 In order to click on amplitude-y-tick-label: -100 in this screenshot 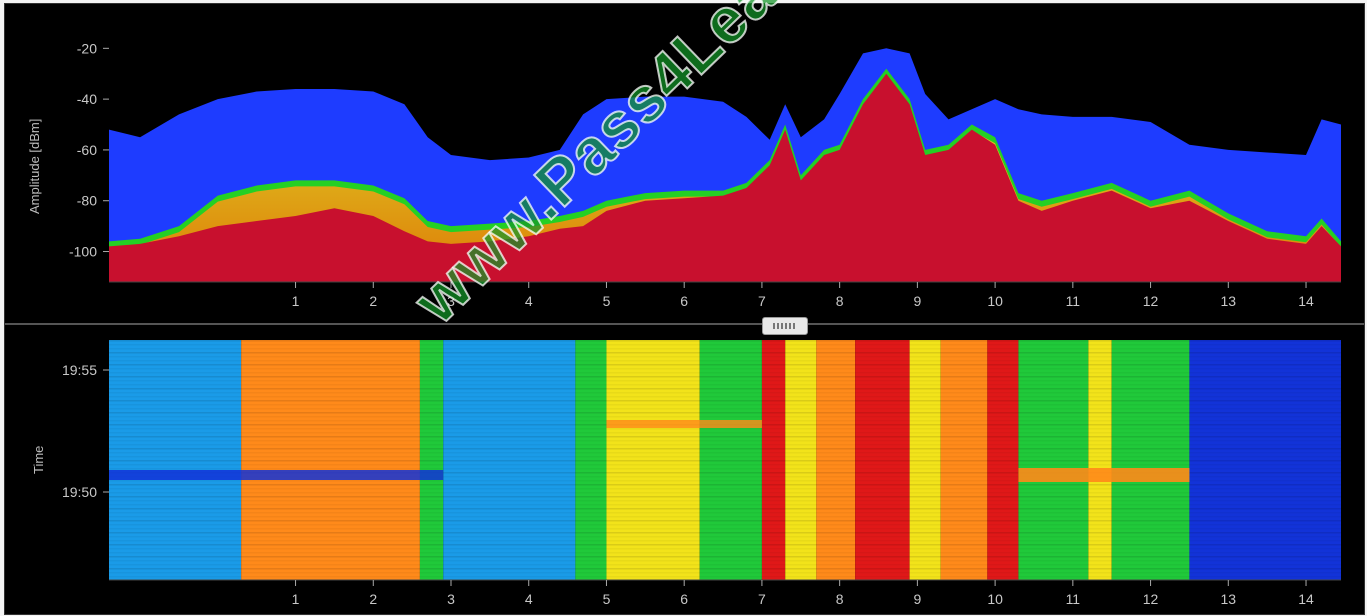, I will do `click(83, 252)`.